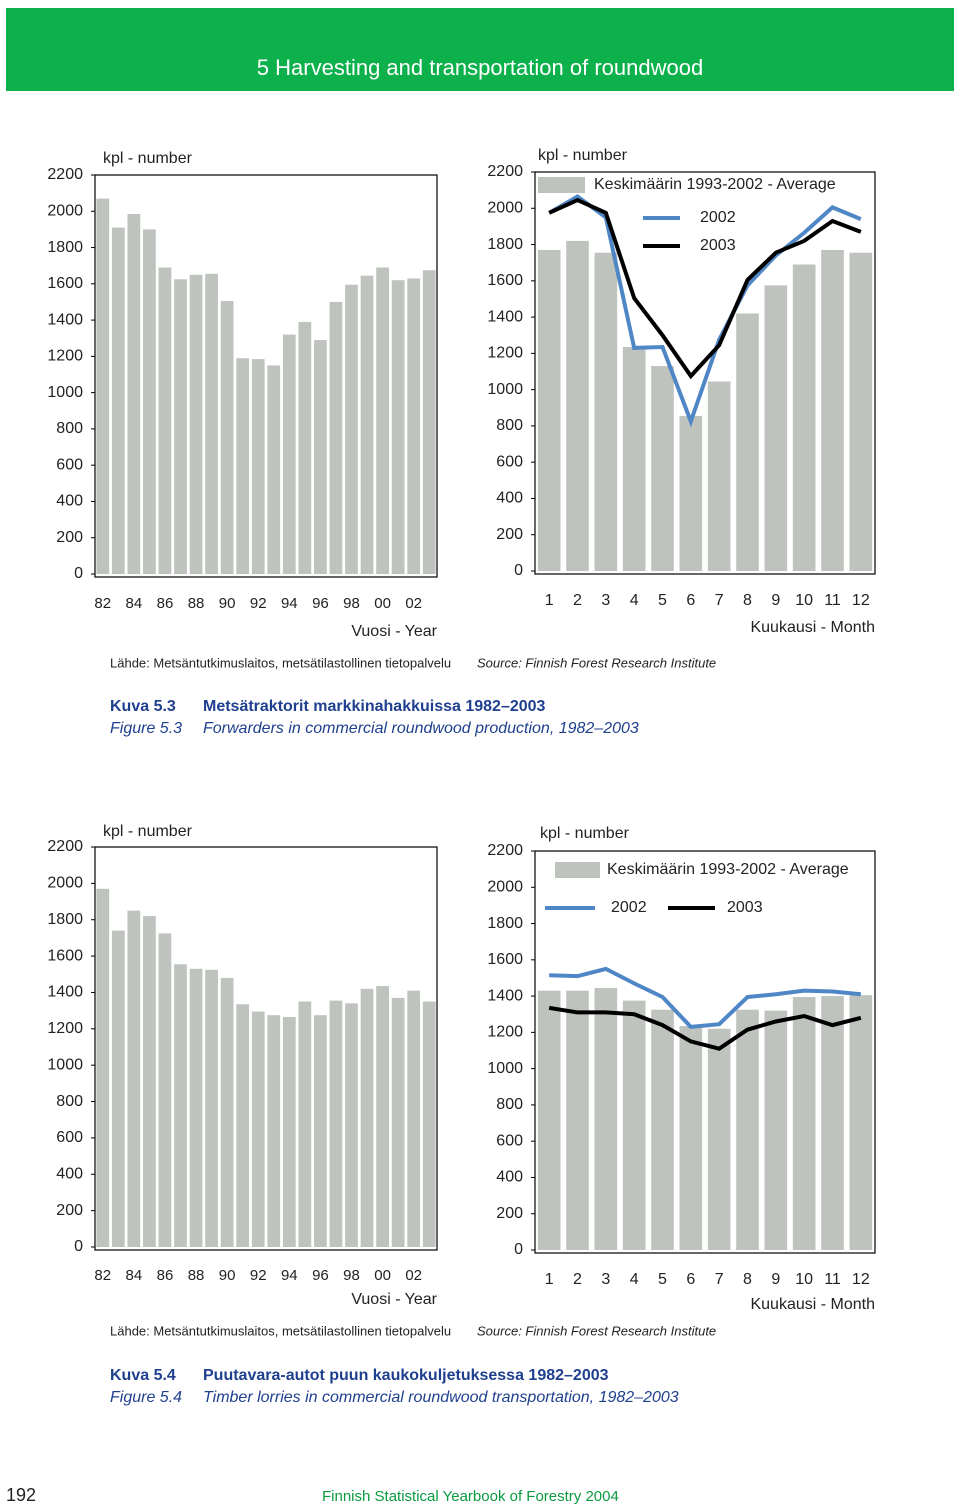 The height and width of the screenshot is (1510, 960). Describe the element at coordinates (549, 600) in the screenshot. I see `x-tick-label: 1` at that location.